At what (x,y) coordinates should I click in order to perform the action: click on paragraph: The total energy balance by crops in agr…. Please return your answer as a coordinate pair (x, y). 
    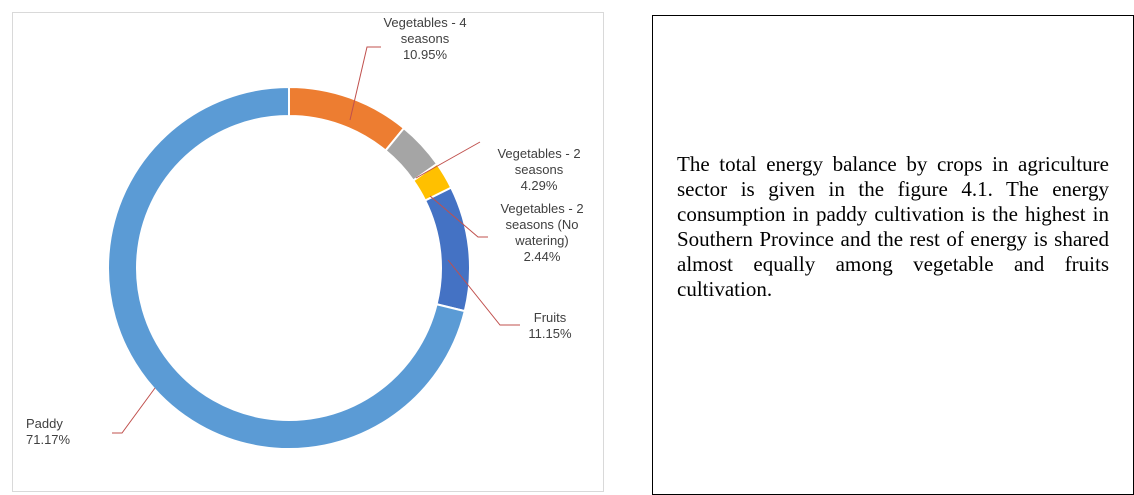
    Looking at the image, I should click on (893, 226).